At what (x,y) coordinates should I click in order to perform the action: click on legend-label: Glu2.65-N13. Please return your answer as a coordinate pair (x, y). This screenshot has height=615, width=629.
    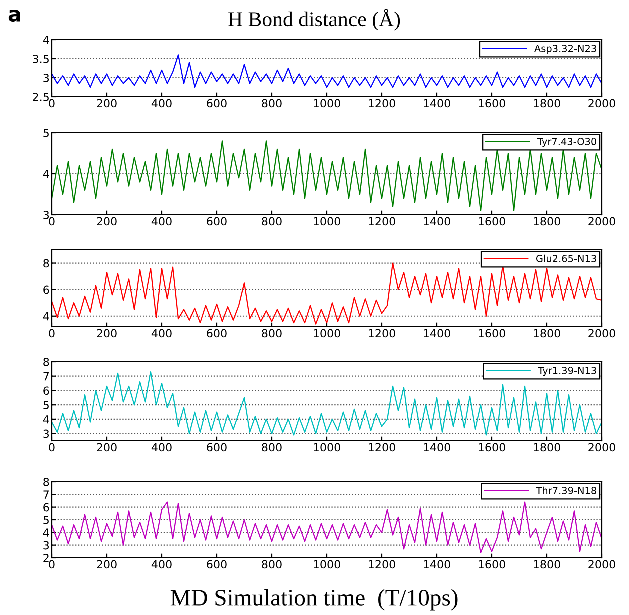
    Looking at the image, I should click on (566, 258).